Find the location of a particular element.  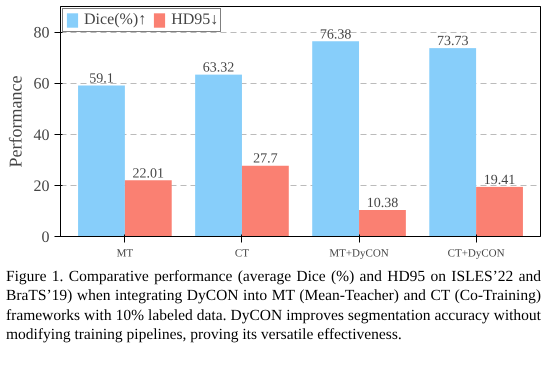

data-label: 76.38 is located at coordinates (336, 34).